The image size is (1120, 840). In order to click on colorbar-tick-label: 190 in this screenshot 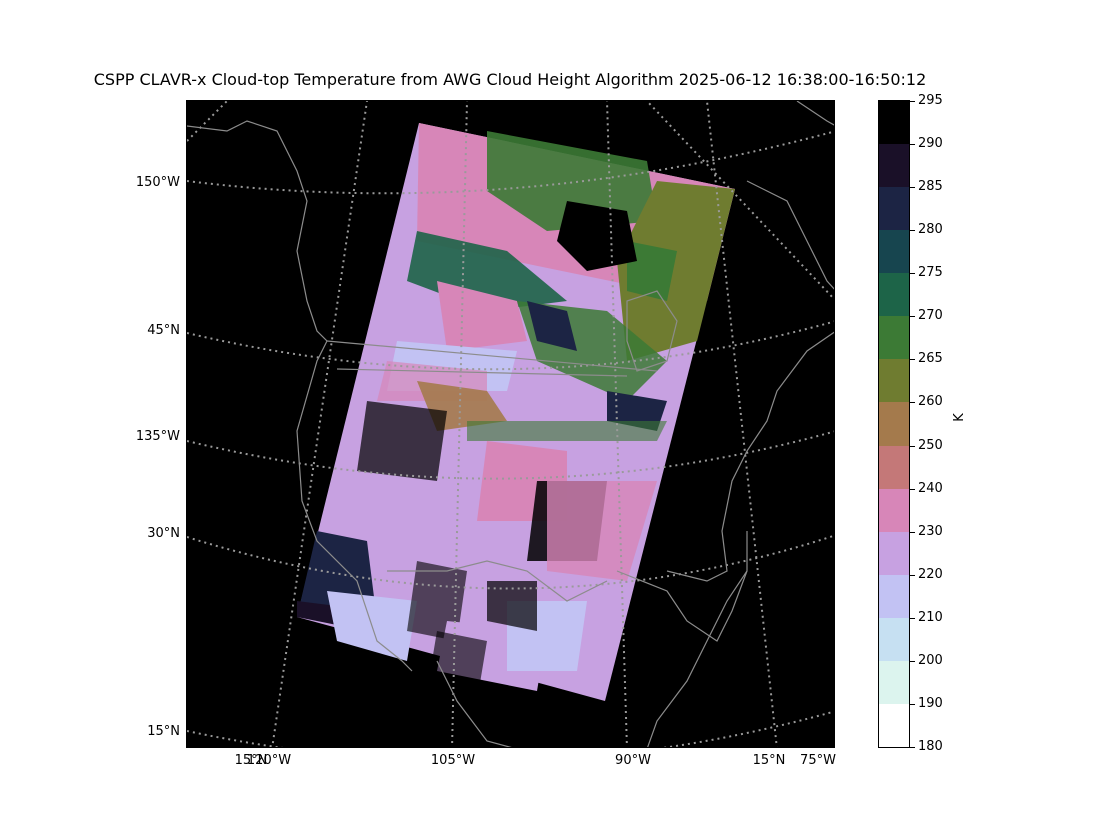, I will do `click(930, 703)`.